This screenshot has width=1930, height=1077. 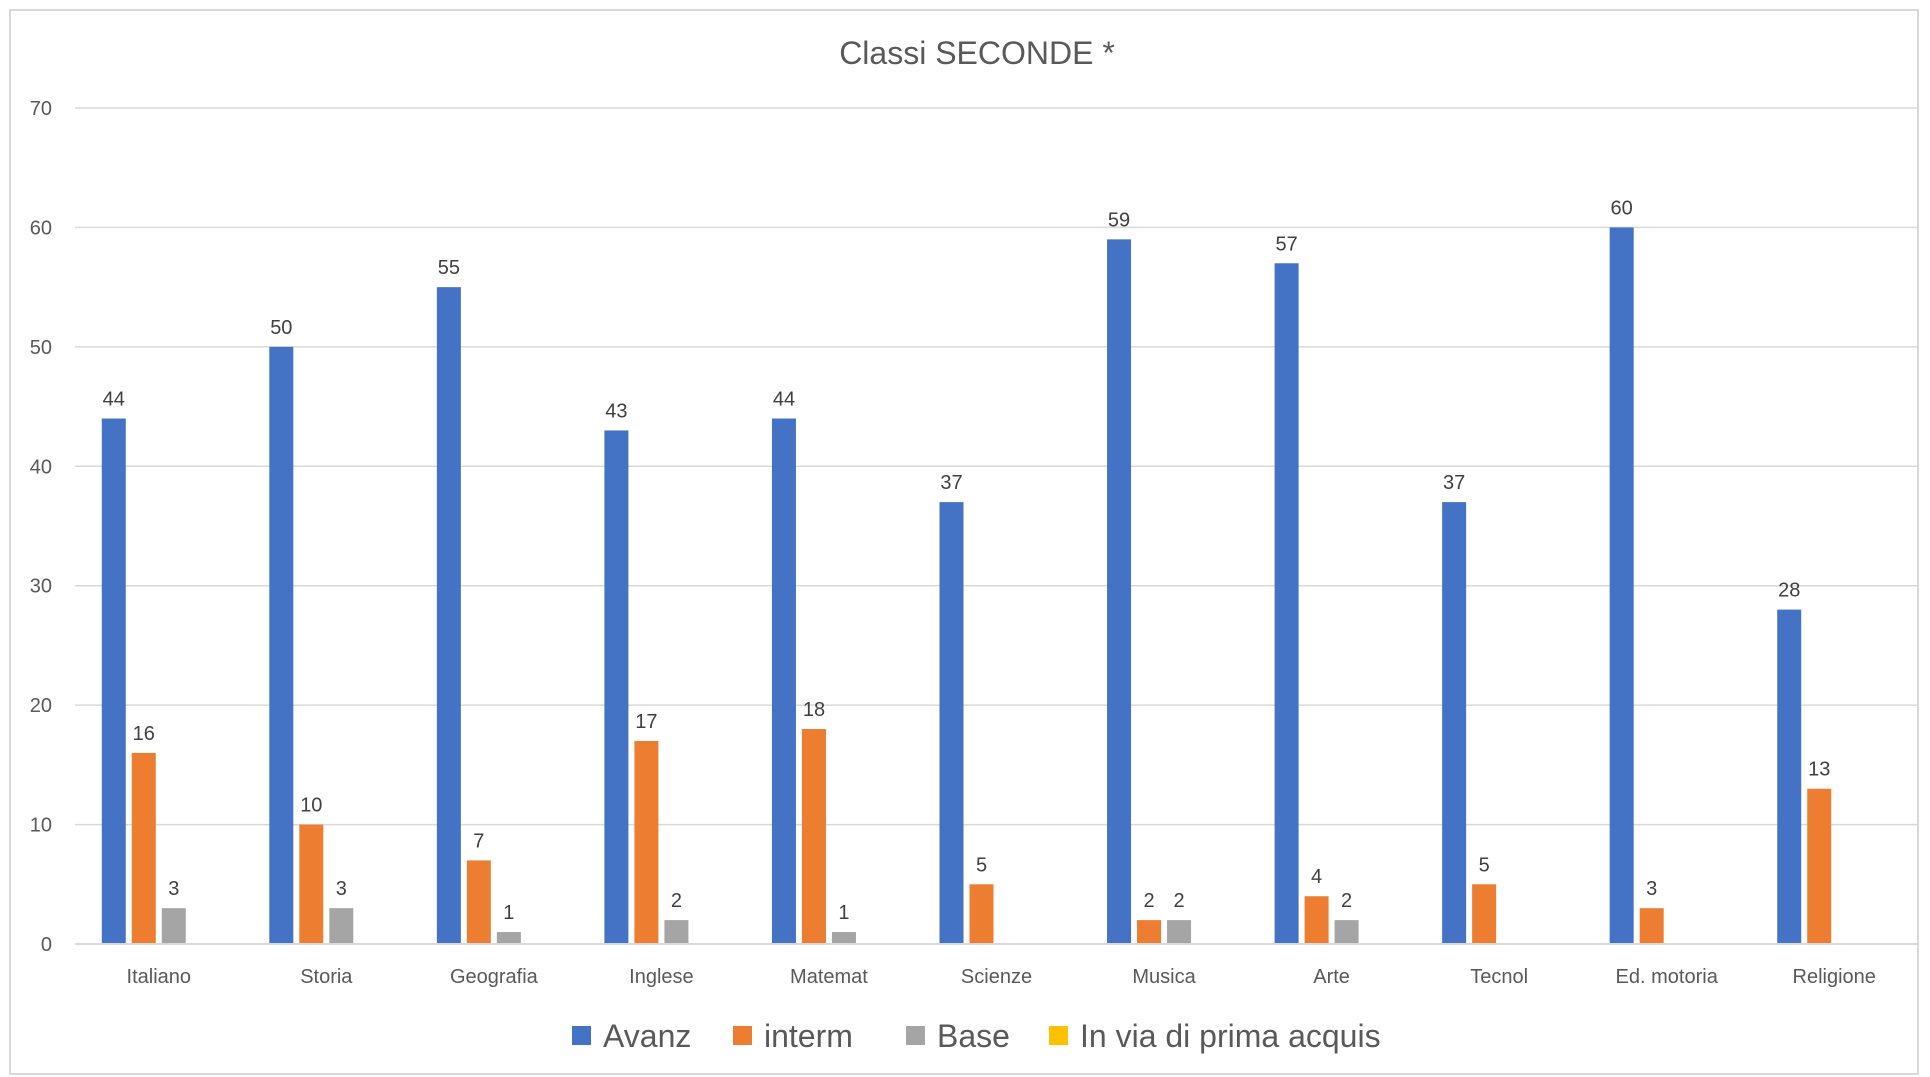 I want to click on data-label: 16, so click(x=144, y=734).